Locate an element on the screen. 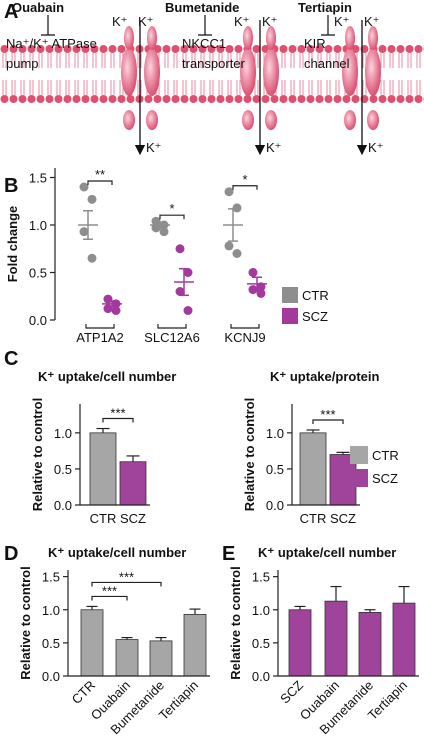 The height and width of the screenshot is (750, 424). x-tick-label: KCNJ9 is located at coordinates (244, 337).